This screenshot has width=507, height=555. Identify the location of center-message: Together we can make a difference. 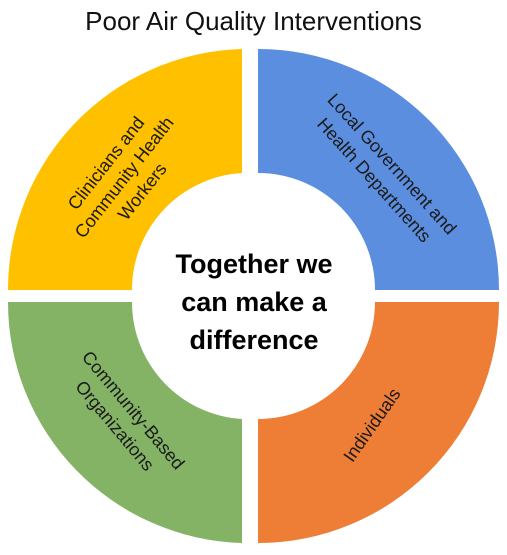
(253, 302).